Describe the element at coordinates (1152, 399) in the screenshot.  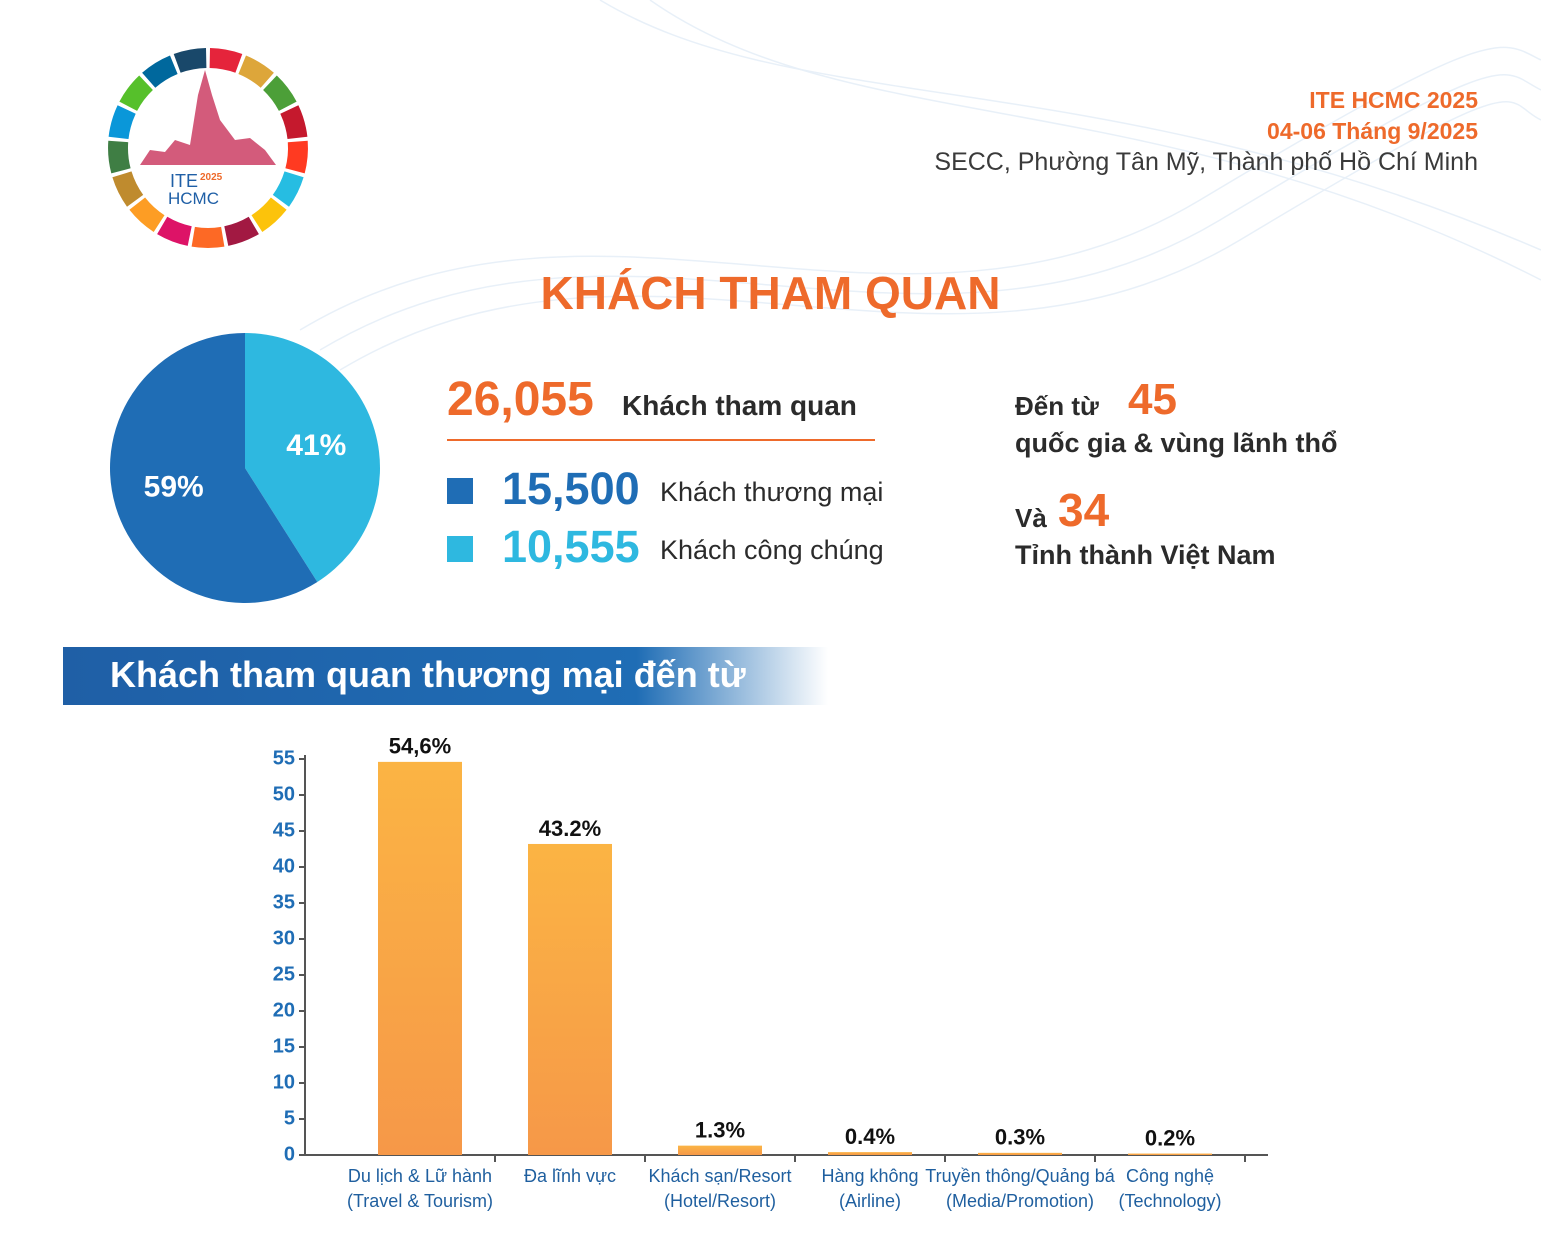
I see `countries-value: 45` at that location.